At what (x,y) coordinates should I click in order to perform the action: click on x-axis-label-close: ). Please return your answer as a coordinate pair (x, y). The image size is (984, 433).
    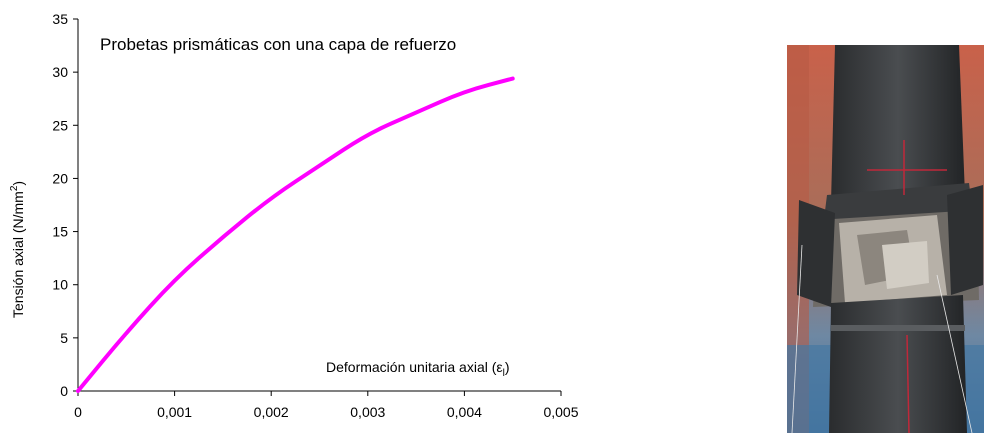
    Looking at the image, I should click on (507, 367).